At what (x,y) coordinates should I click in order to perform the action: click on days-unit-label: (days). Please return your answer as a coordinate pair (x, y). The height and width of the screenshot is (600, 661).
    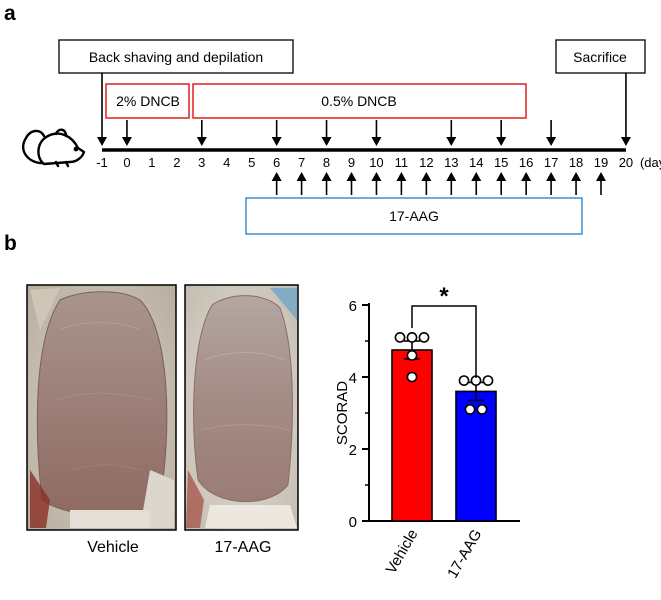
    Looking at the image, I should click on (650, 162).